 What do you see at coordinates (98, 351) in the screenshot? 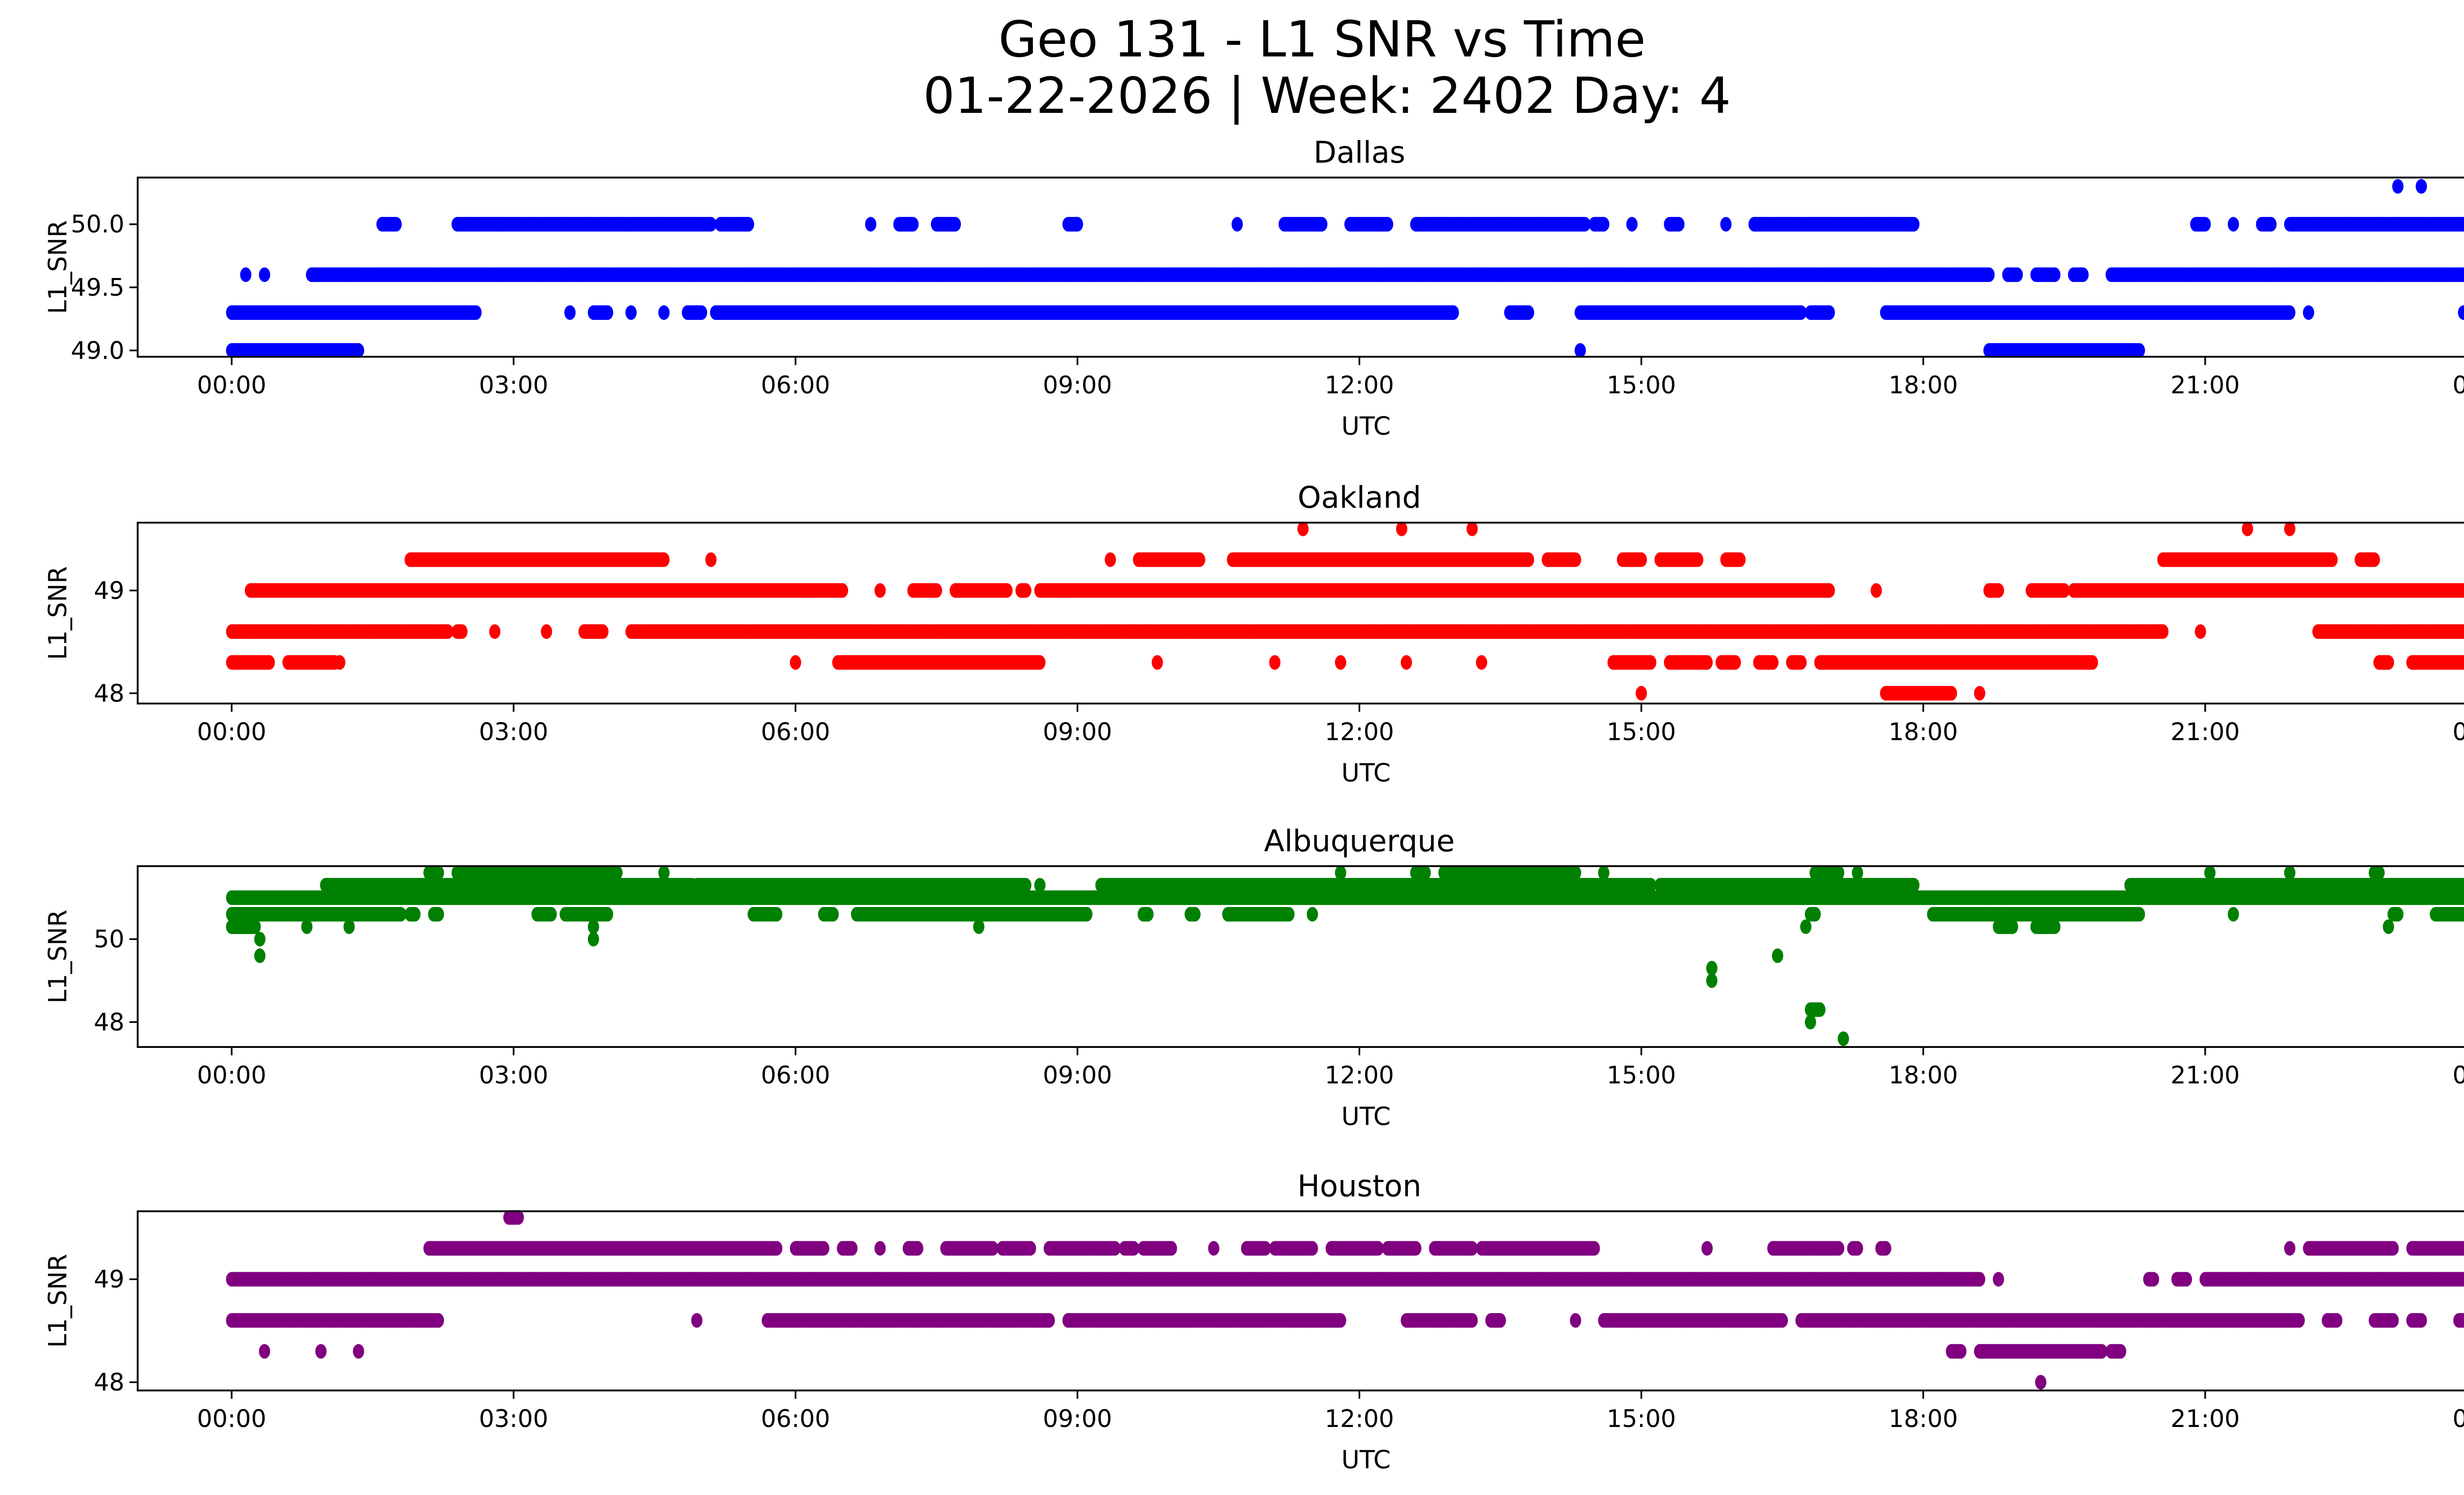
I see `y-tick-label: 49.0` at bounding box center [98, 351].